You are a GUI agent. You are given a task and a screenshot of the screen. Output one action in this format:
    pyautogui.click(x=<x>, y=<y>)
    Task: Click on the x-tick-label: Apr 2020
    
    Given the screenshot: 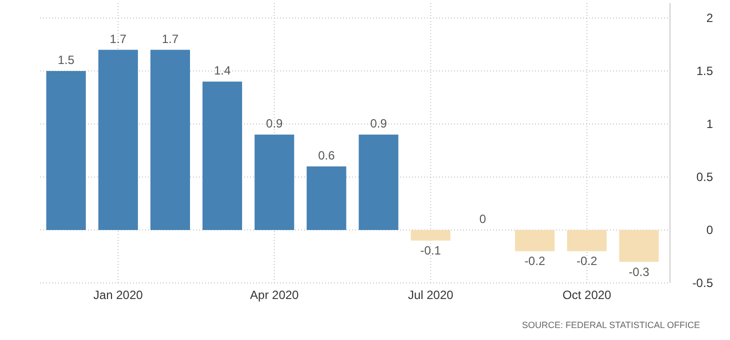 What is the action you would take?
    pyautogui.click(x=275, y=295)
    